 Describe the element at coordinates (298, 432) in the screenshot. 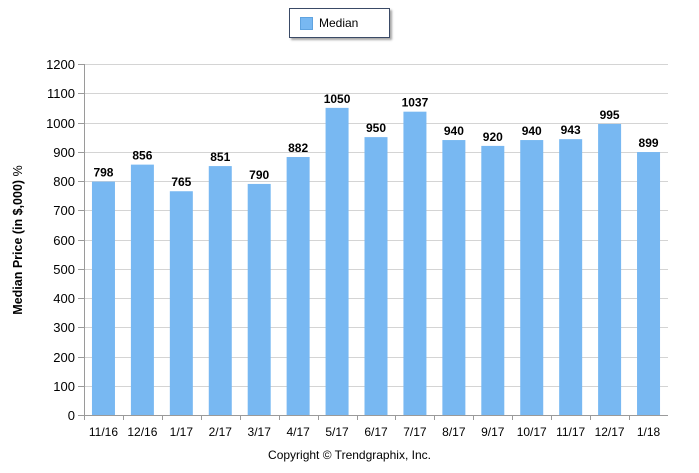

I see `x-tick-label-4-17: 4/17` at that location.